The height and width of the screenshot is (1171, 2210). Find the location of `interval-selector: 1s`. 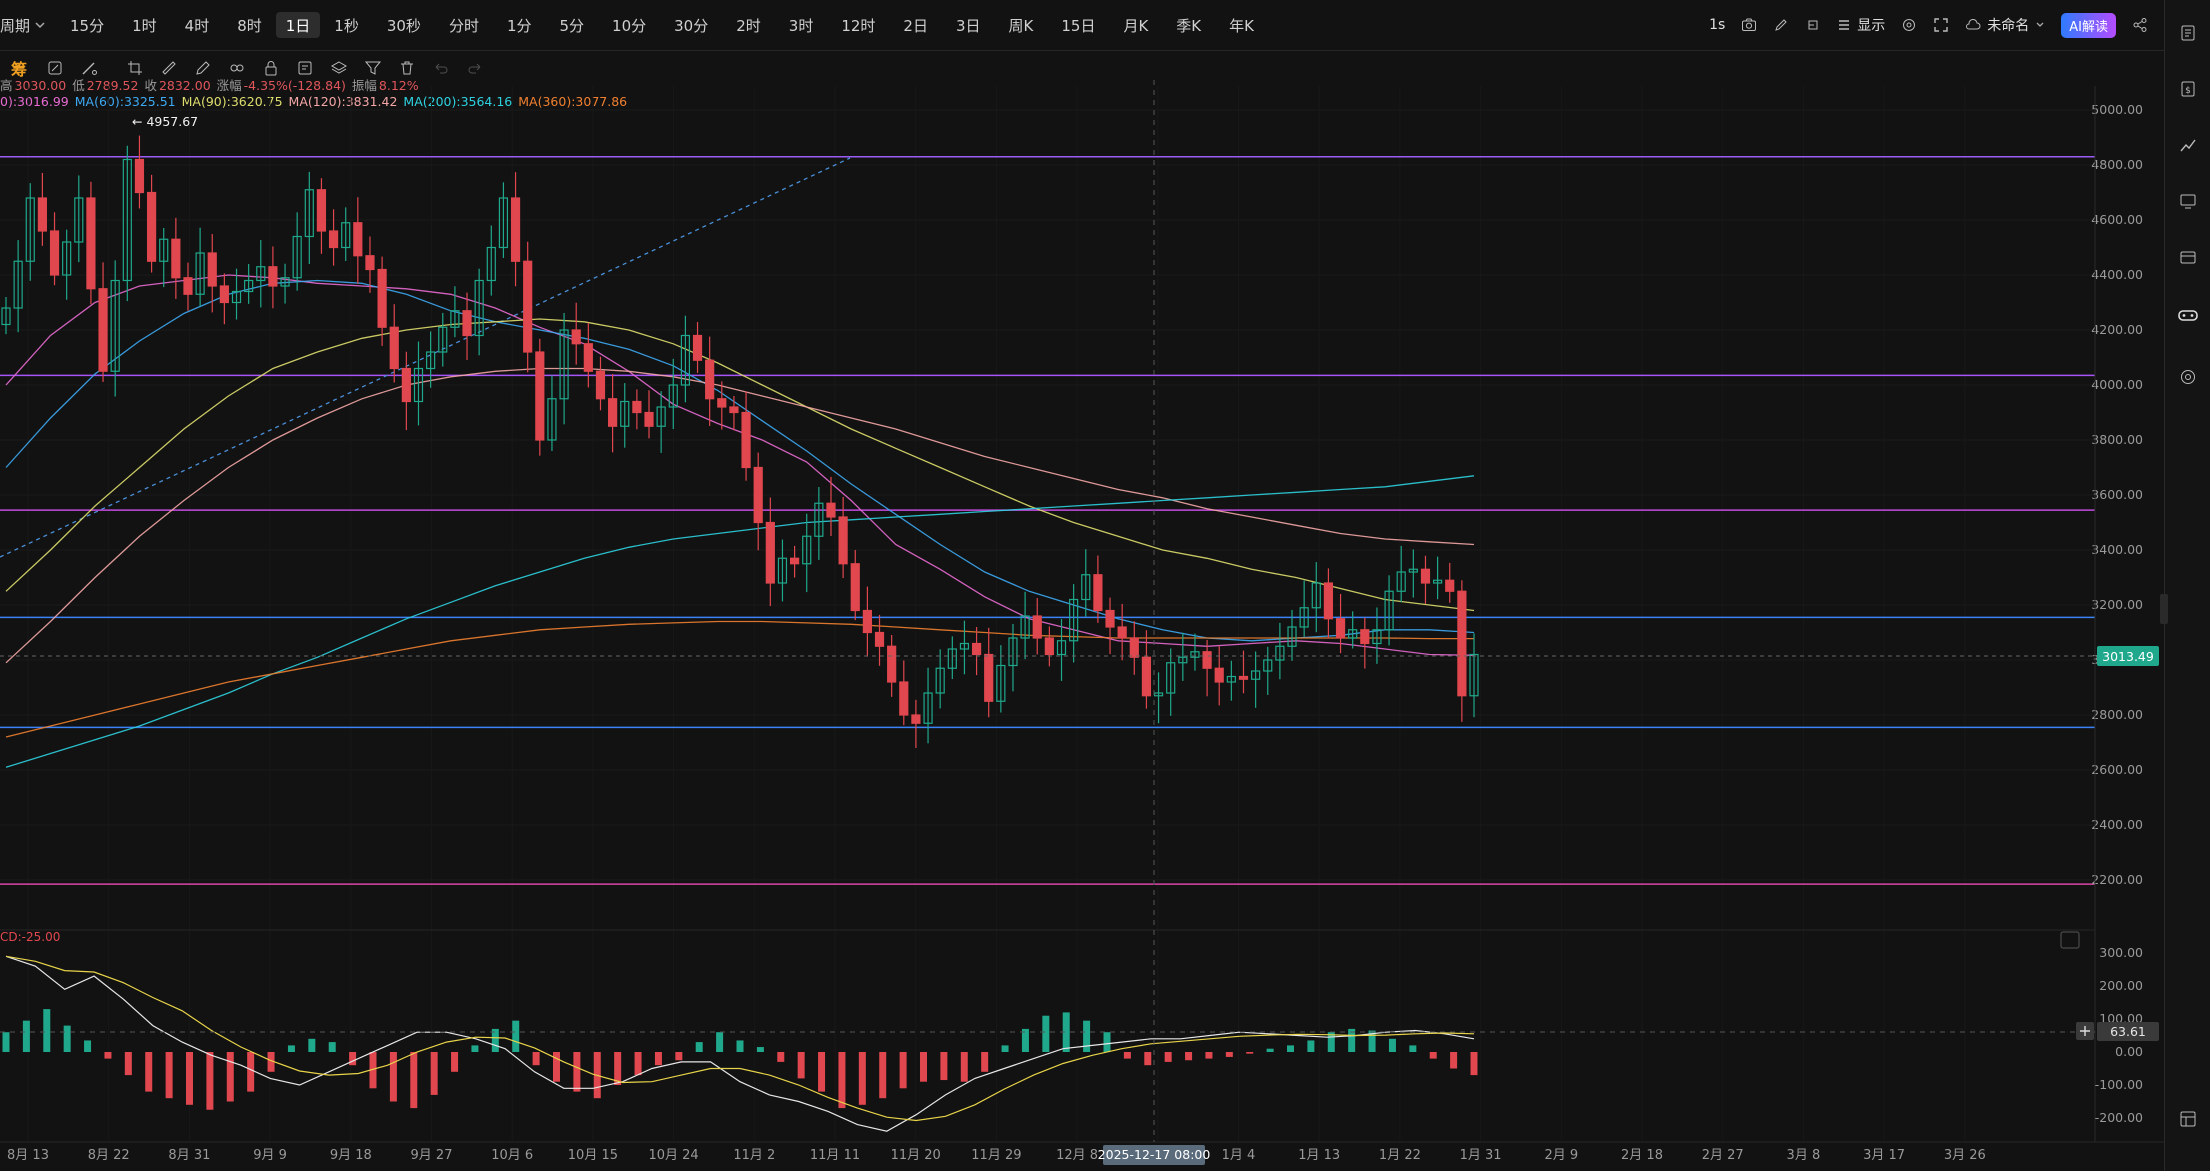

interval-selector: 1s is located at coordinates (1717, 25).